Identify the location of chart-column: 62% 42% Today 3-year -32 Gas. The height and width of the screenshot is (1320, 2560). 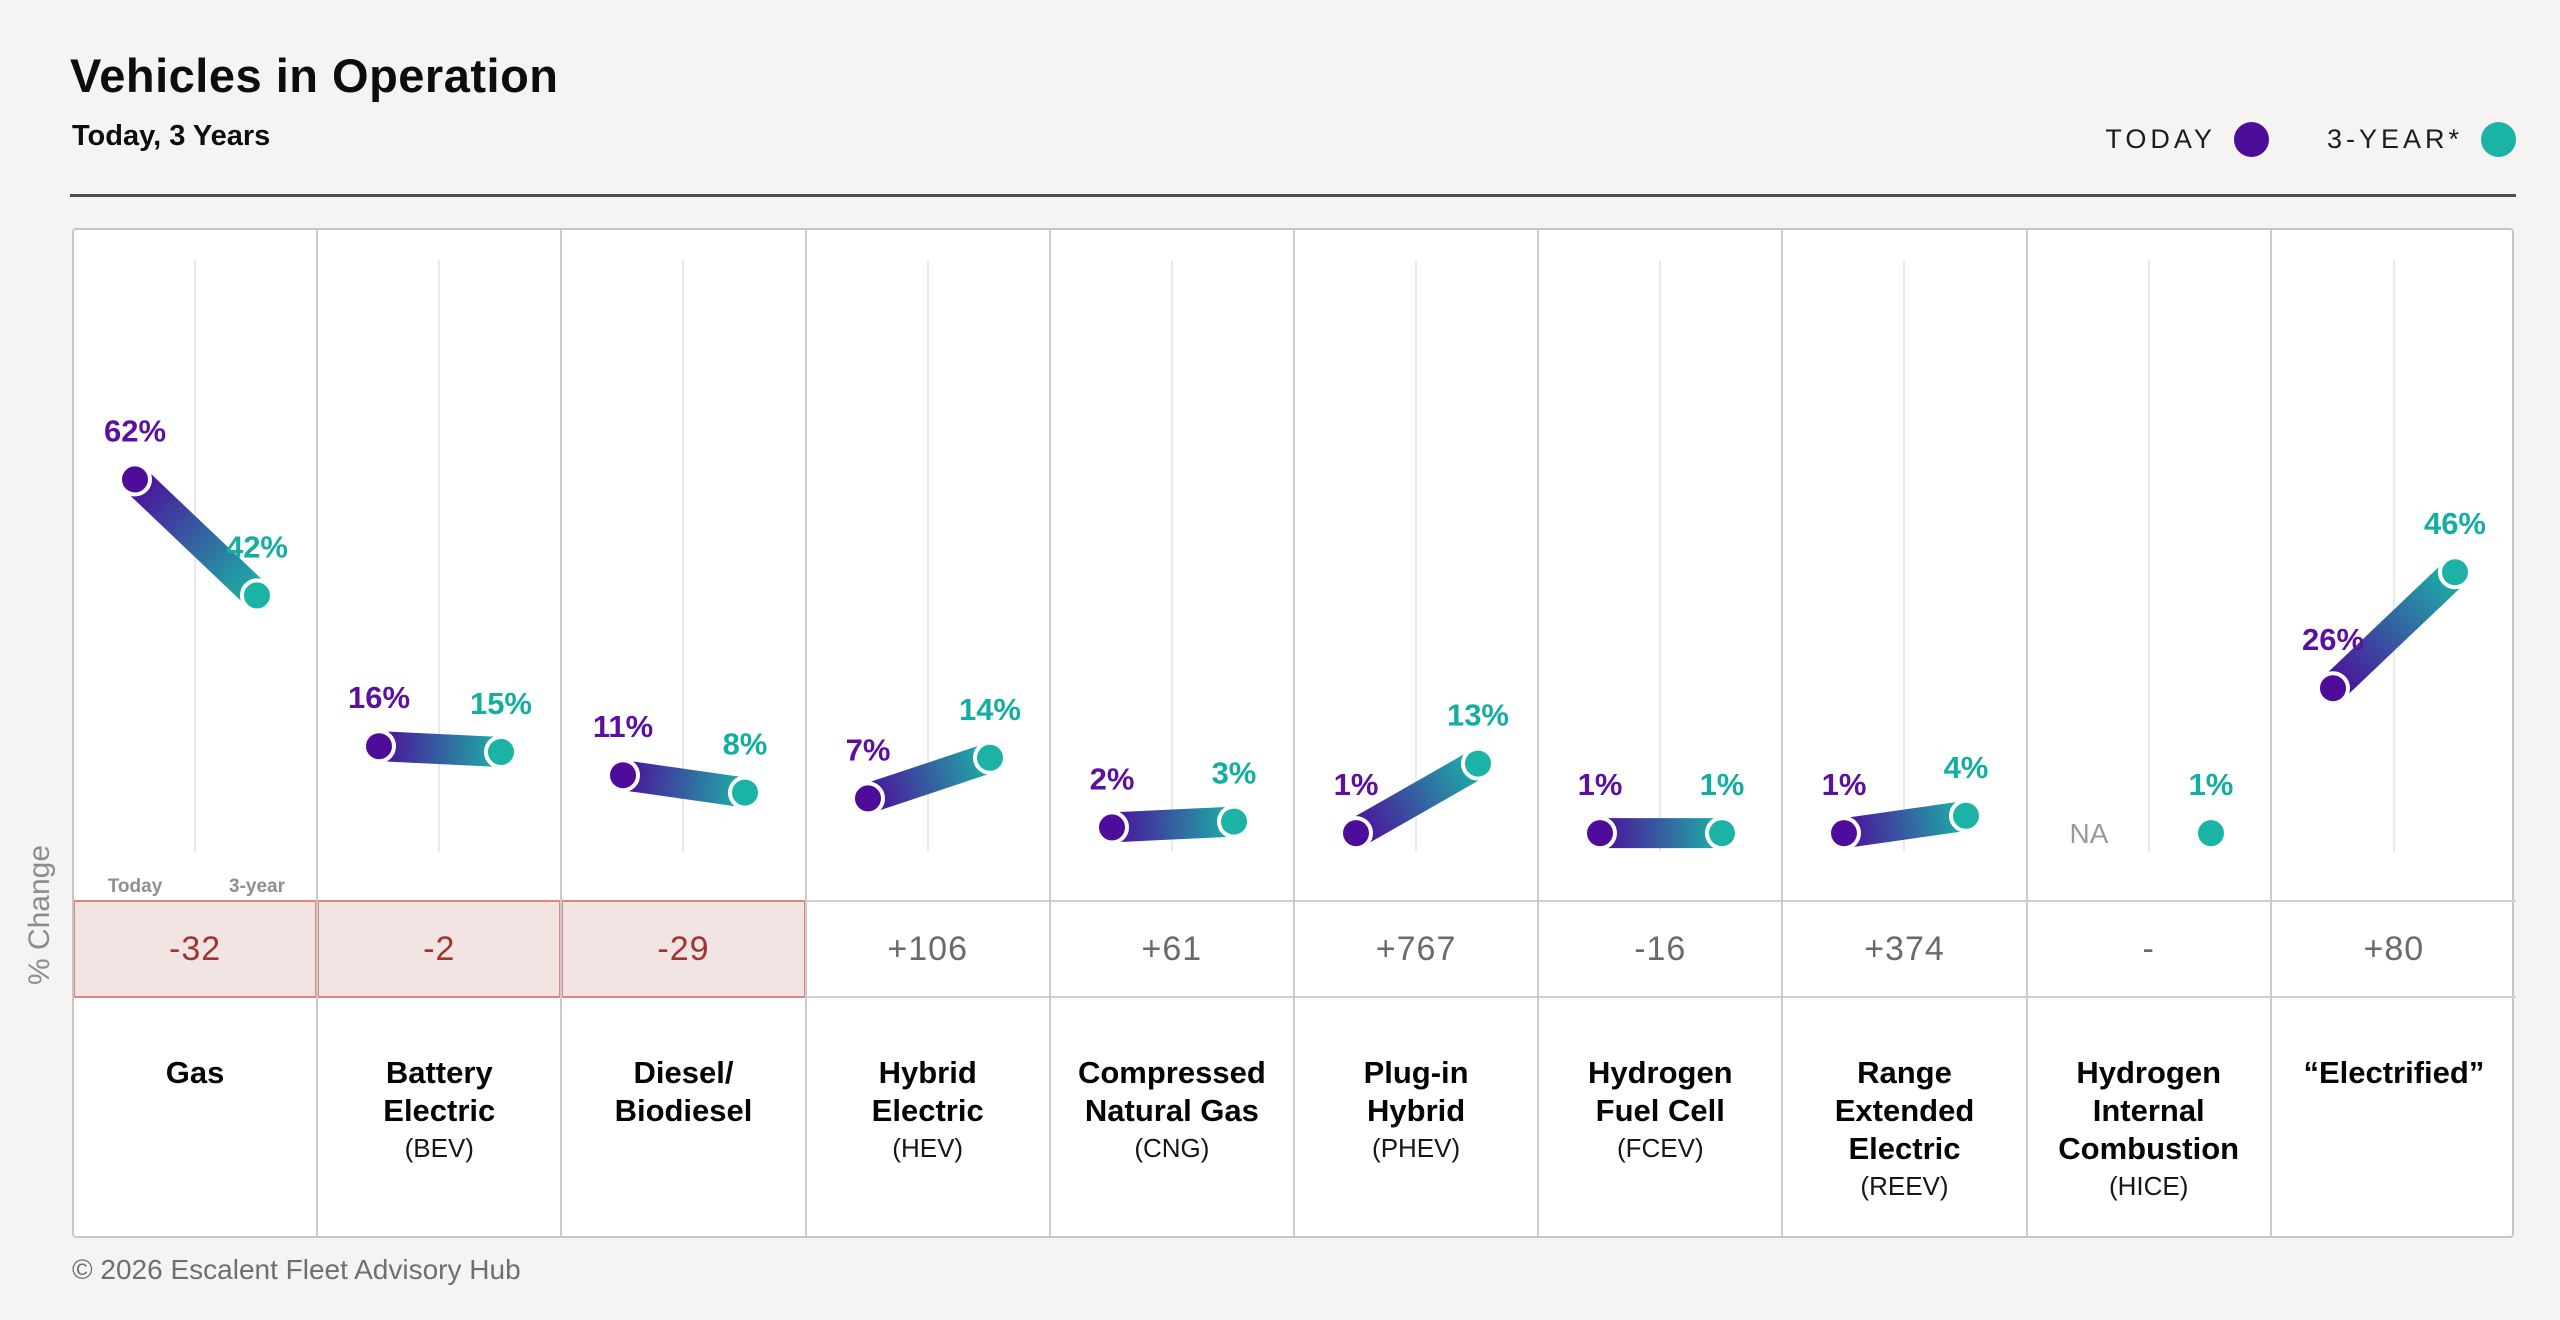
(196, 733).